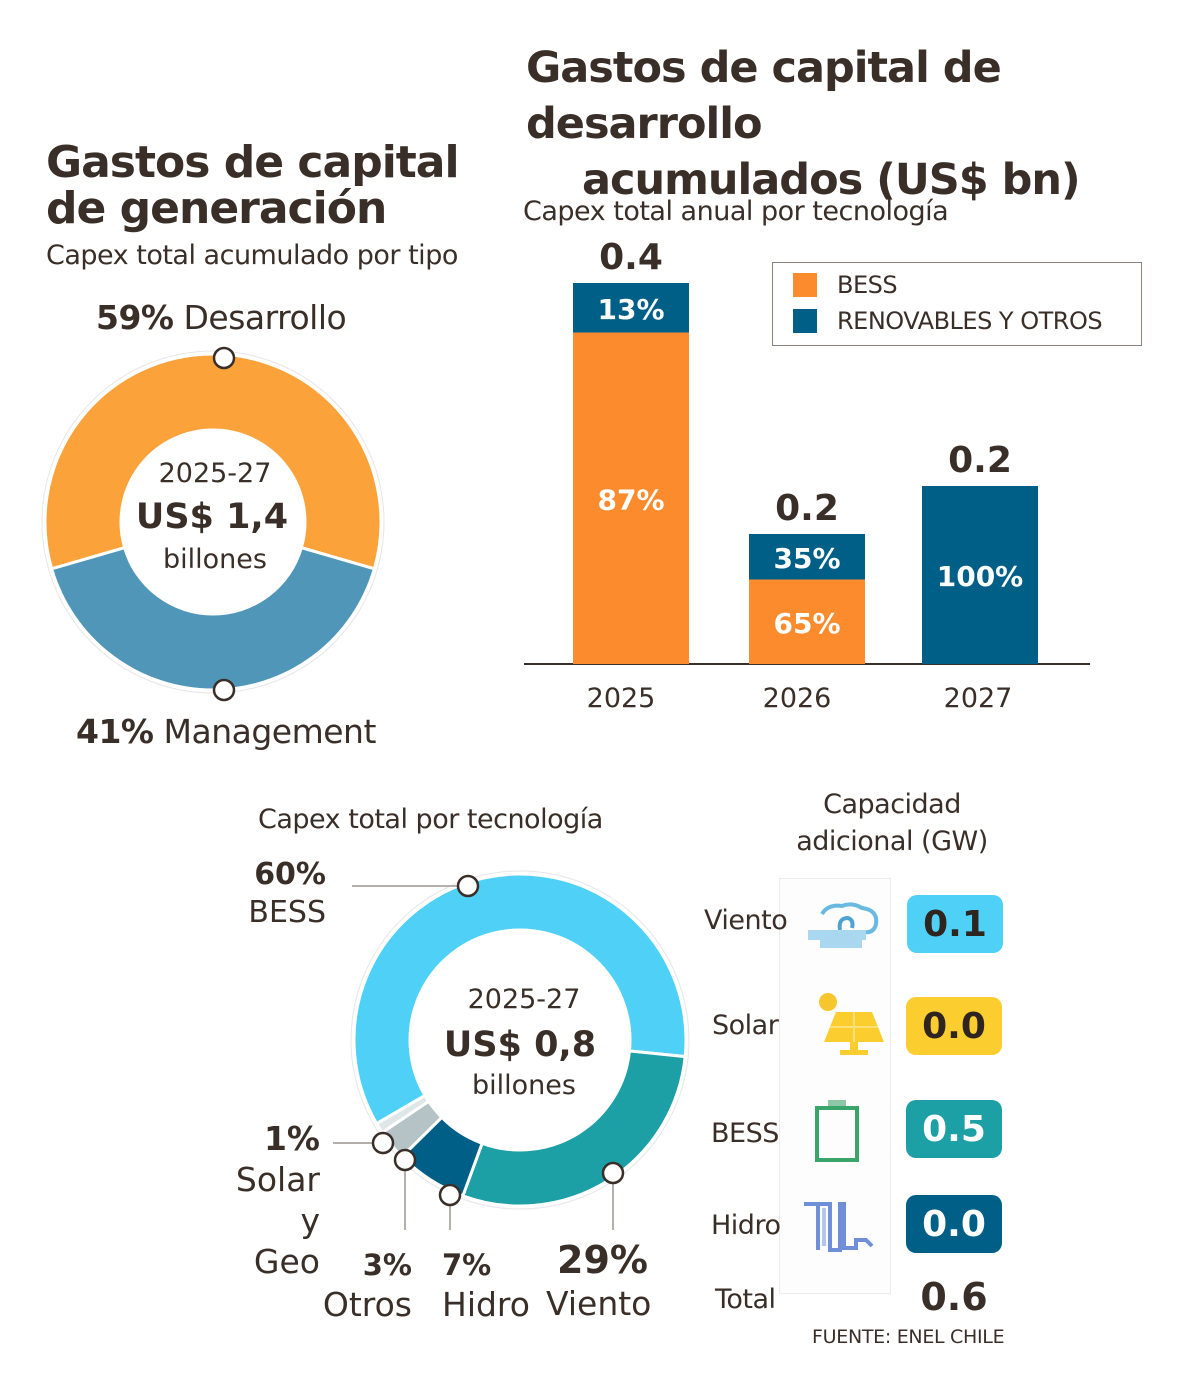  Describe the element at coordinates (843, 925) in the screenshot. I see `wind-cloud-icon` at that location.